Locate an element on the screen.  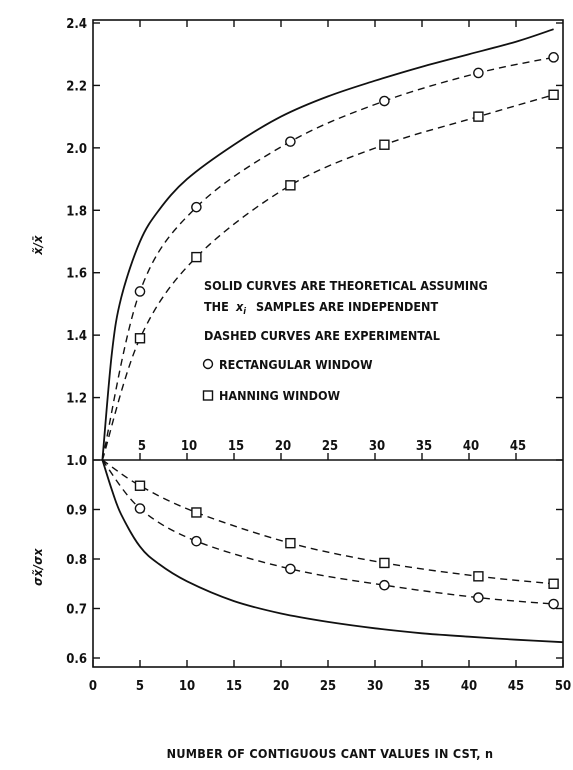
note-xi-symbol: xi is located at coordinates (240, 308).